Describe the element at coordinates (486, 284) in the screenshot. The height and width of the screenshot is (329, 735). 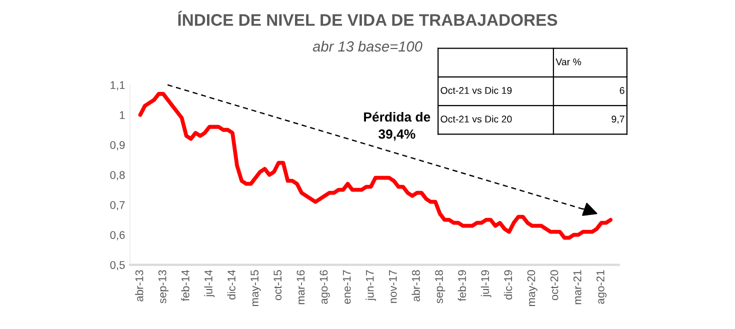
I see `x-tick-label: jul-19` at that location.